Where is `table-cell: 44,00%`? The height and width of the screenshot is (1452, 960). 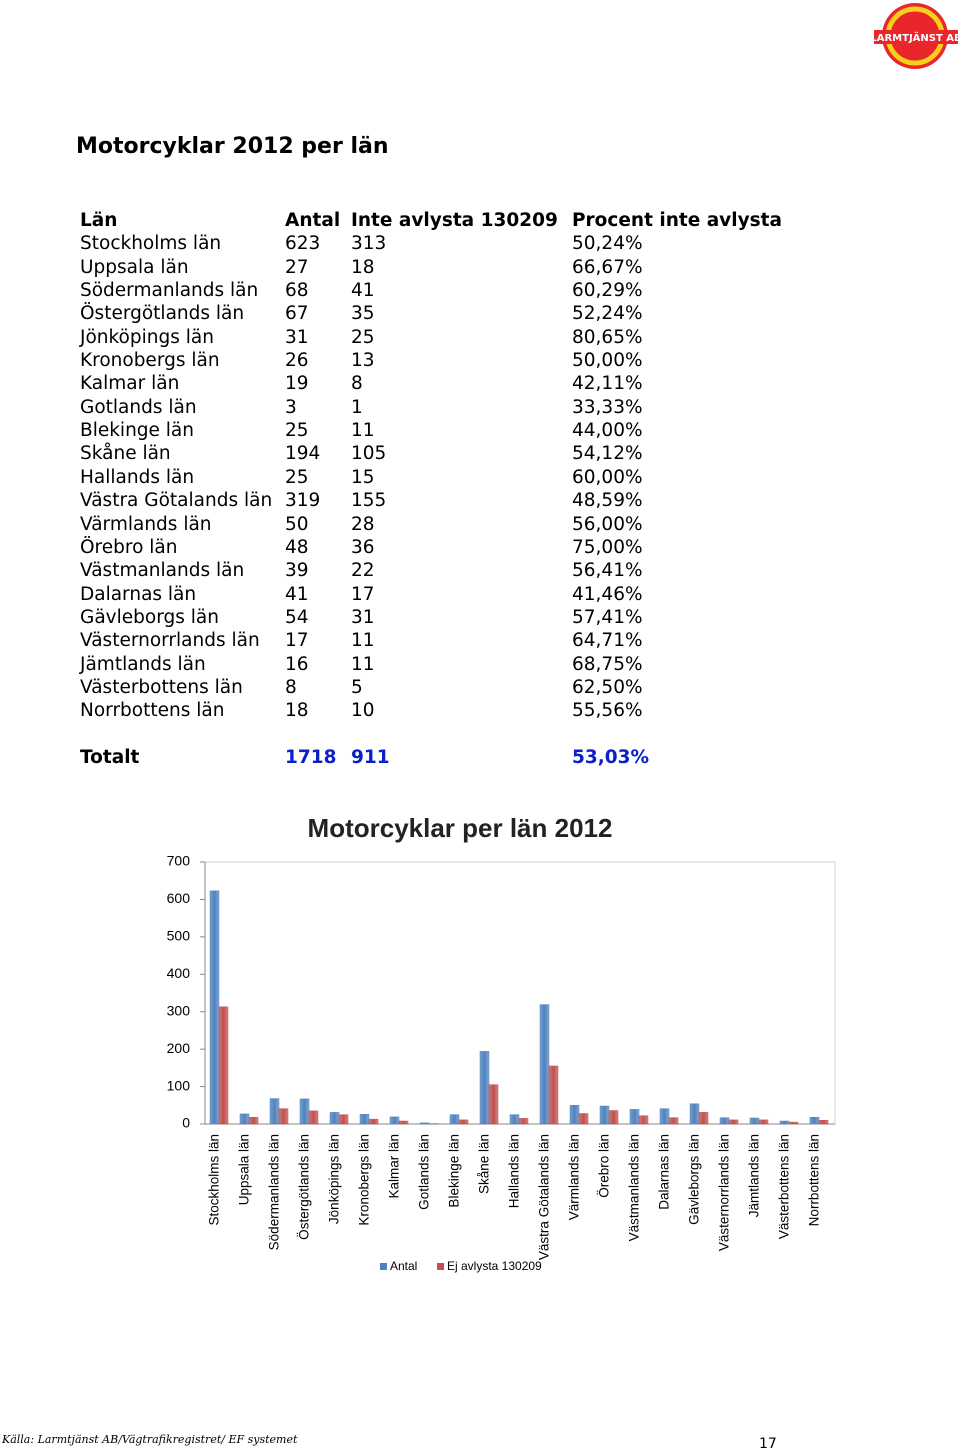 table-cell: 44,00% is located at coordinates (607, 431).